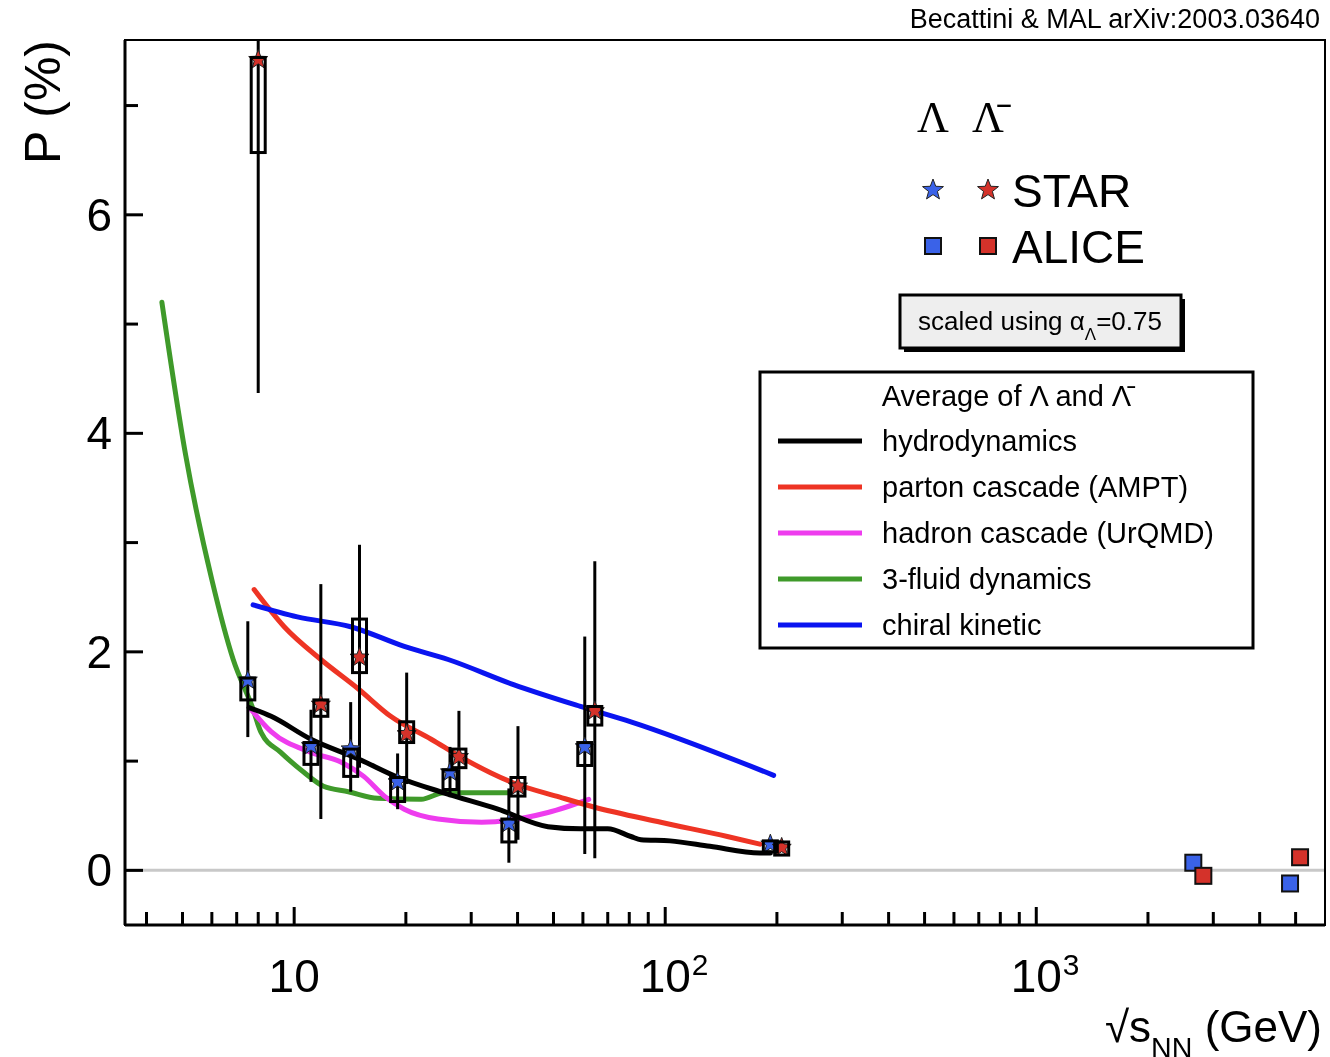 Image resolution: width=1330 pixels, height=1057 pixels. Describe the element at coordinates (1072, 191) in the screenshot. I see `legend-label: STAR` at that location.